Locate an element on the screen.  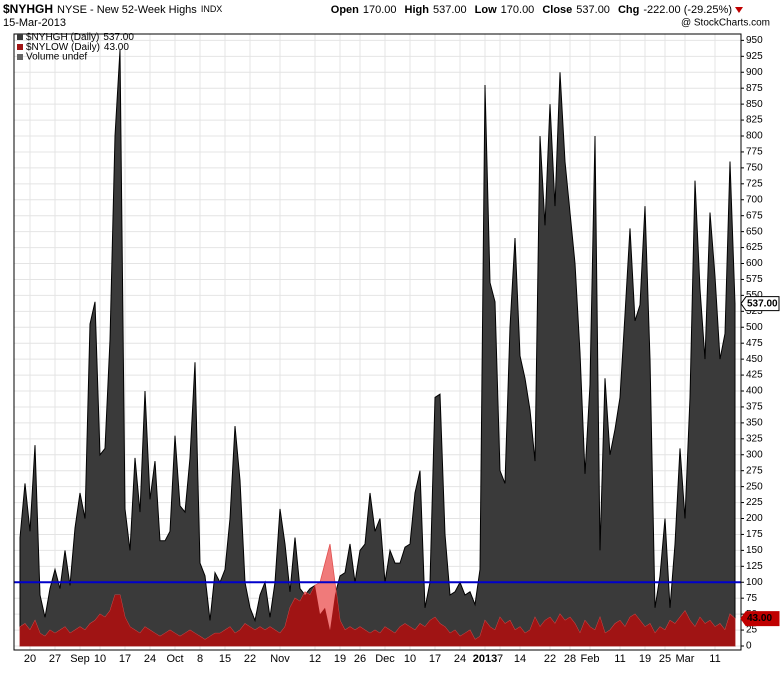
x-tick-label: Nov is located at coordinates (280, 659).